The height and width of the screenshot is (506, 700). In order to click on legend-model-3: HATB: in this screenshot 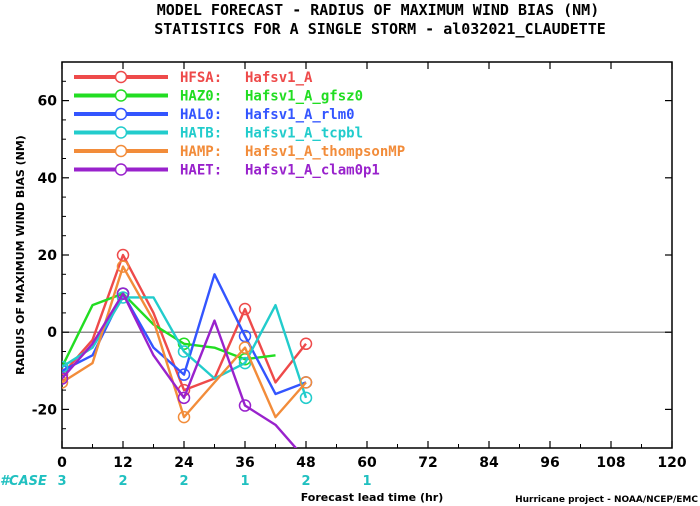, I will do `click(201, 134)`.